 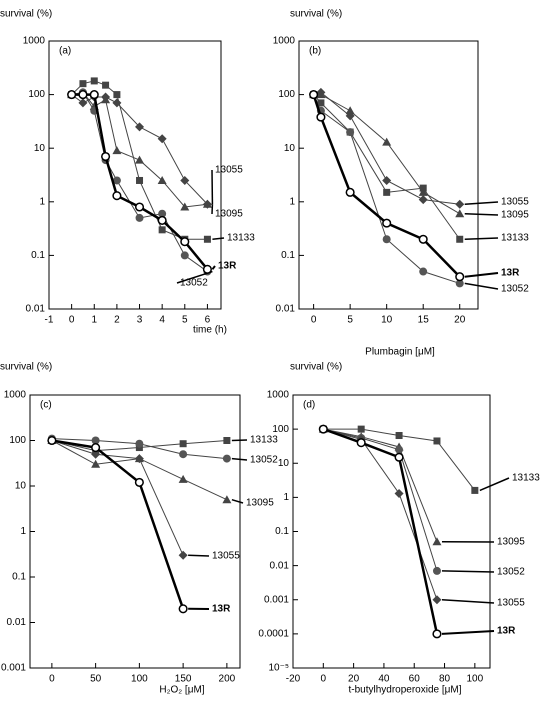 I want to click on x-tick-label: 20, so click(x=354, y=679).